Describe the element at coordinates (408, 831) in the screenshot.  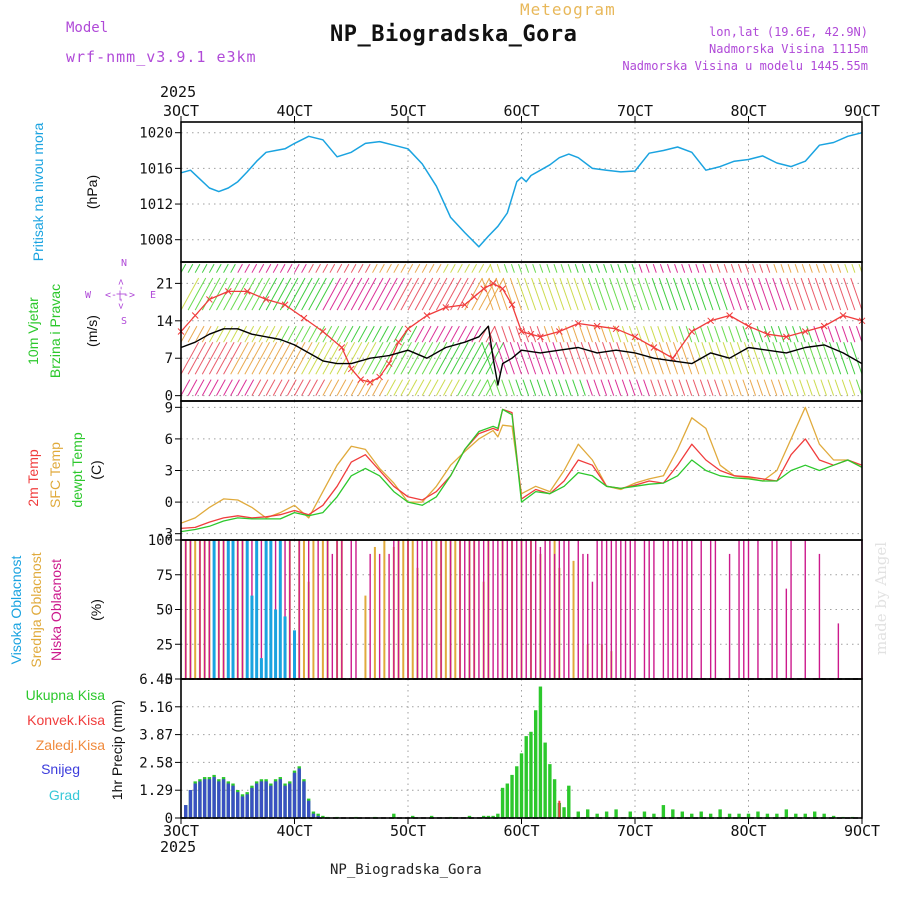
I see `x-tick-label-bottom: 5OCT` at that location.